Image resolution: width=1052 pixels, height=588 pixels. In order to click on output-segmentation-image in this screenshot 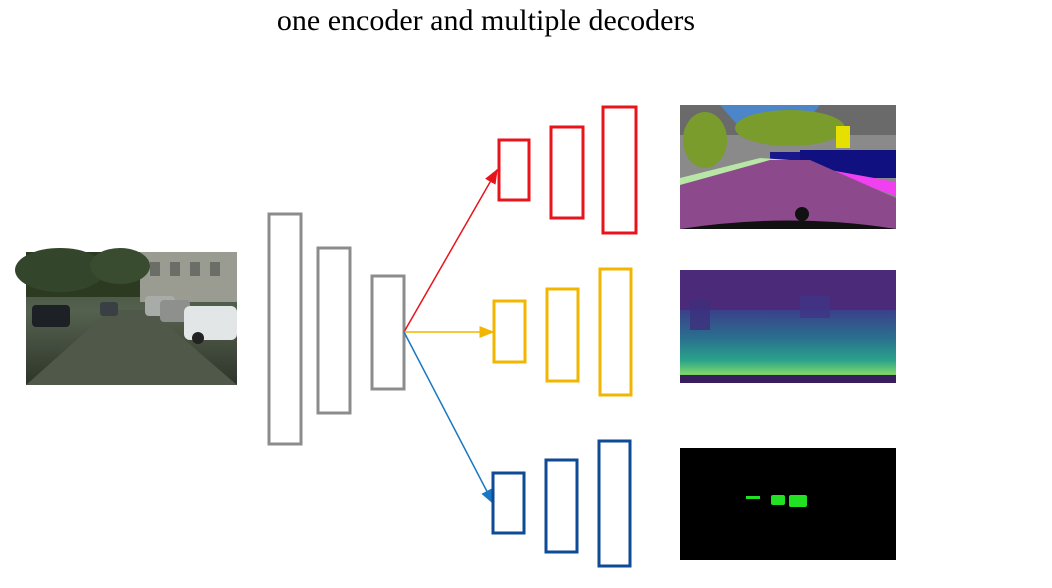, I will do `click(788, 167)`.